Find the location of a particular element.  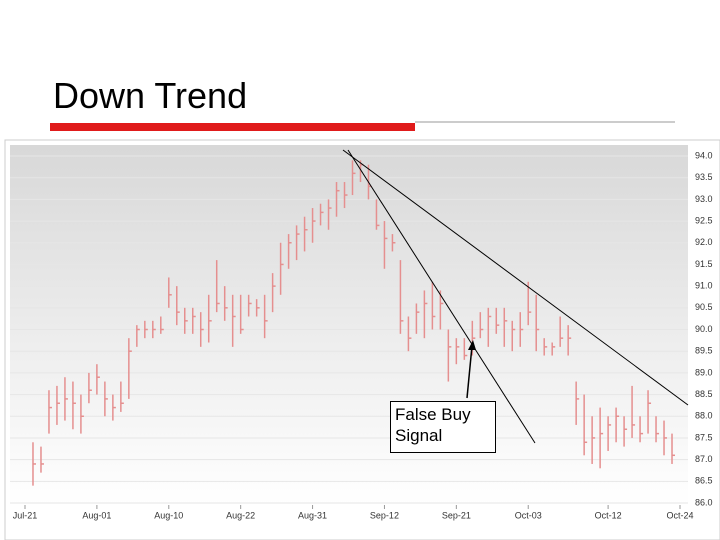

title-underline is located at coordinates (232, 127).